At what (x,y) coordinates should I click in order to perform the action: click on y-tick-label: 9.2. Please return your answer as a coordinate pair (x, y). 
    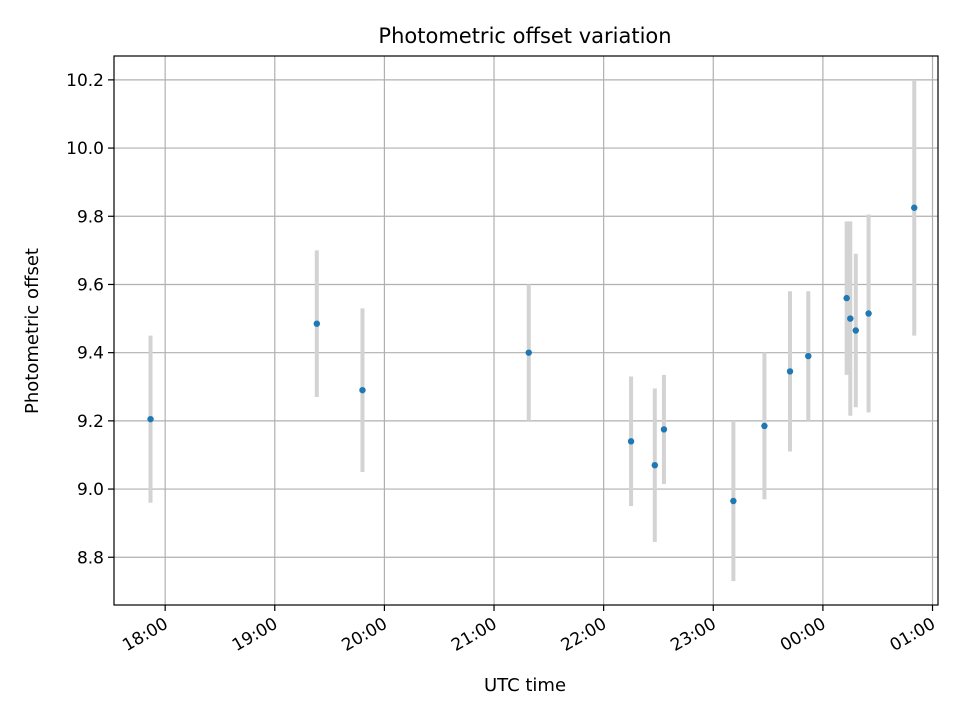
    Looking at the image, I should click on (90, 422).